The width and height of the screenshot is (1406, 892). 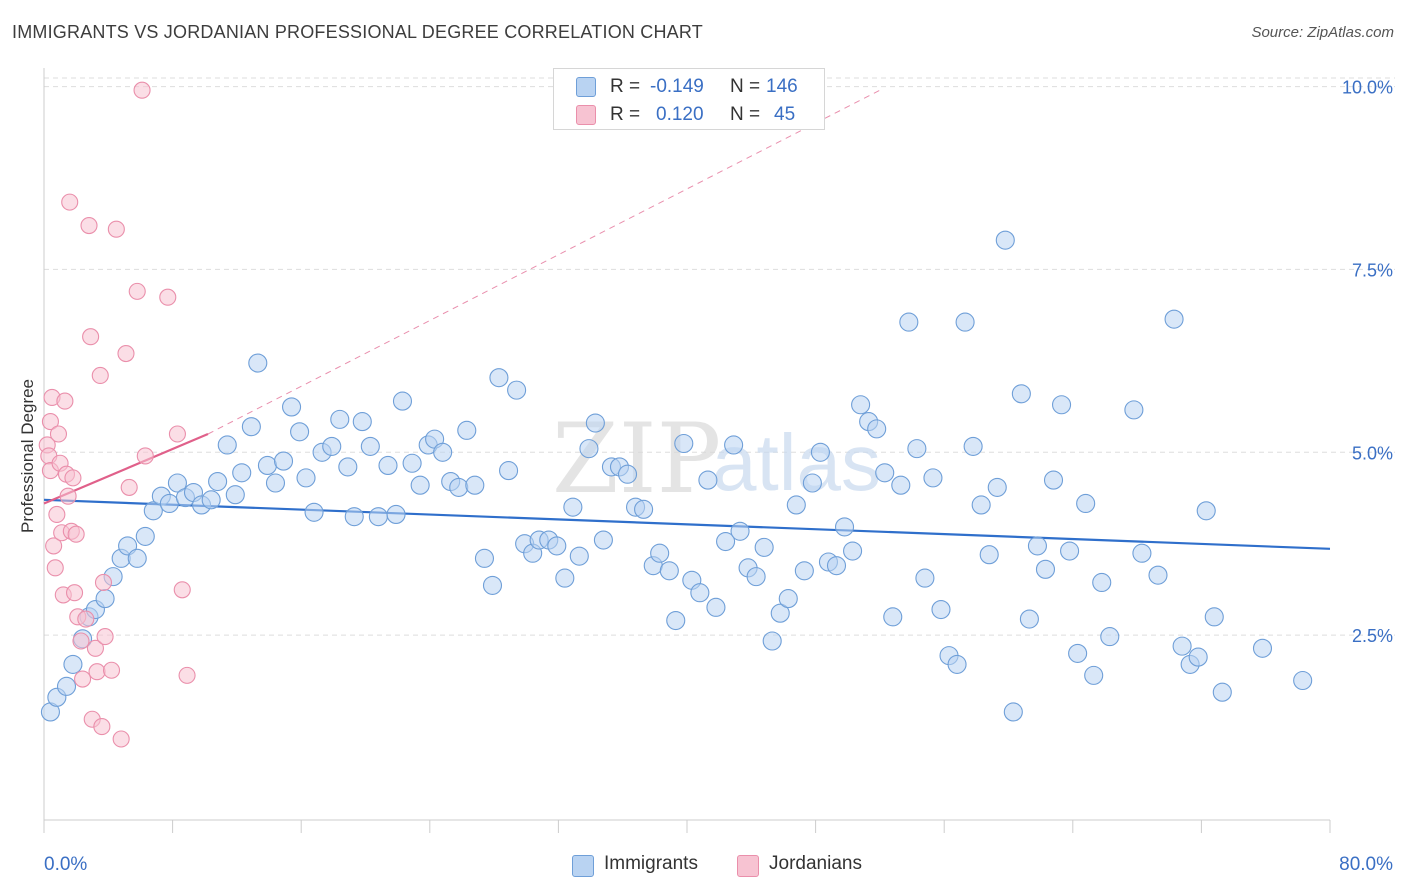 What do you see at coordinates (1367, 88) in the screenshot?
I see `y-tick-label: 10.0%` at bounding box center [1367, 88].